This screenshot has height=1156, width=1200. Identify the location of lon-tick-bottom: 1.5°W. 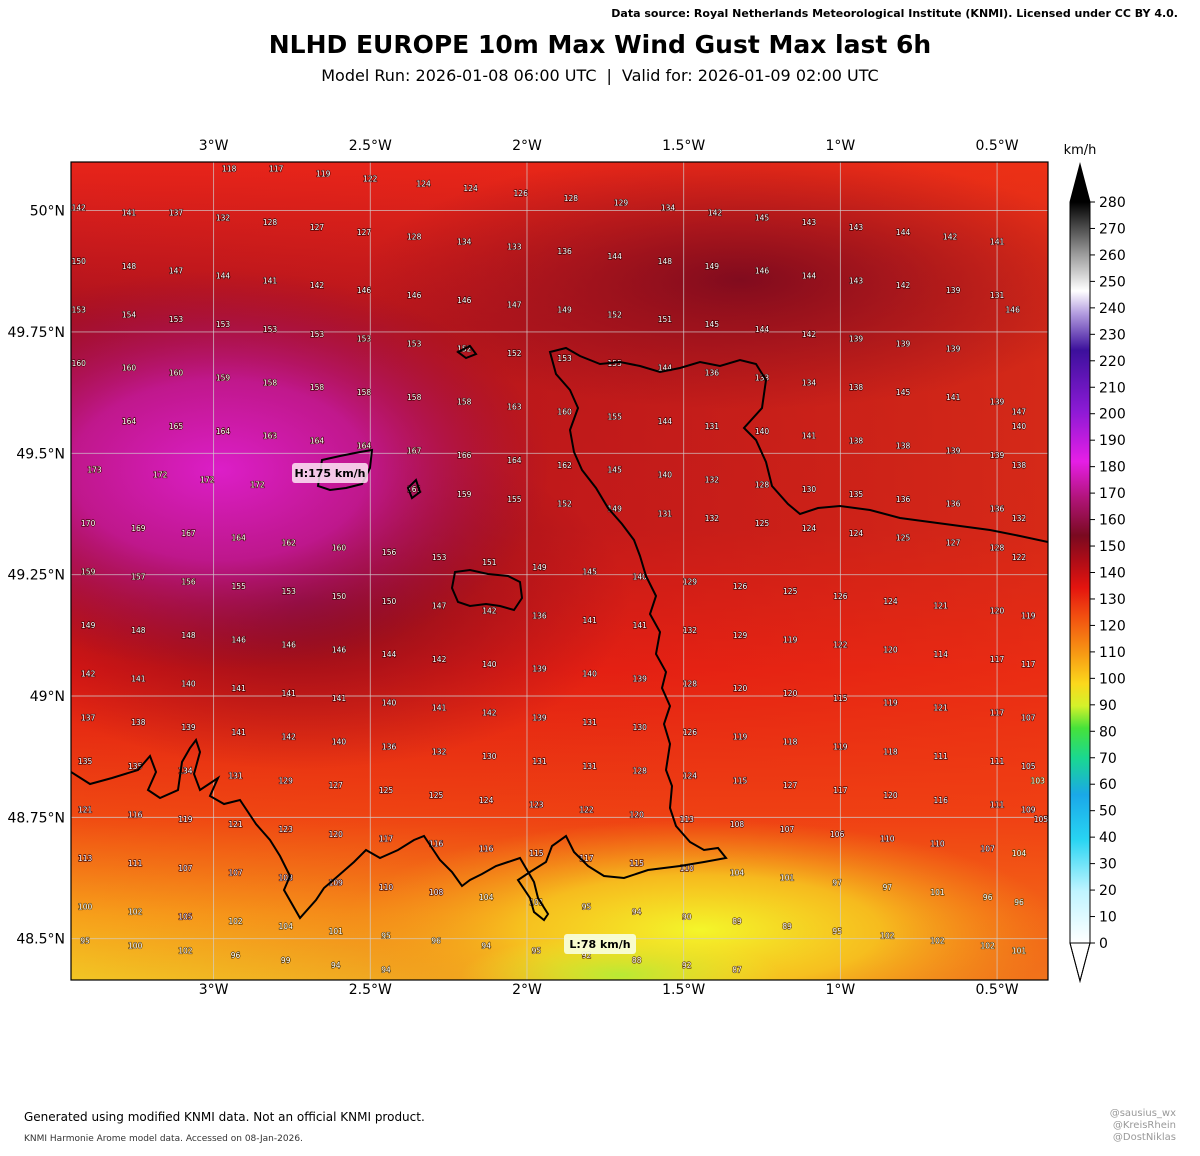
(683, 990).